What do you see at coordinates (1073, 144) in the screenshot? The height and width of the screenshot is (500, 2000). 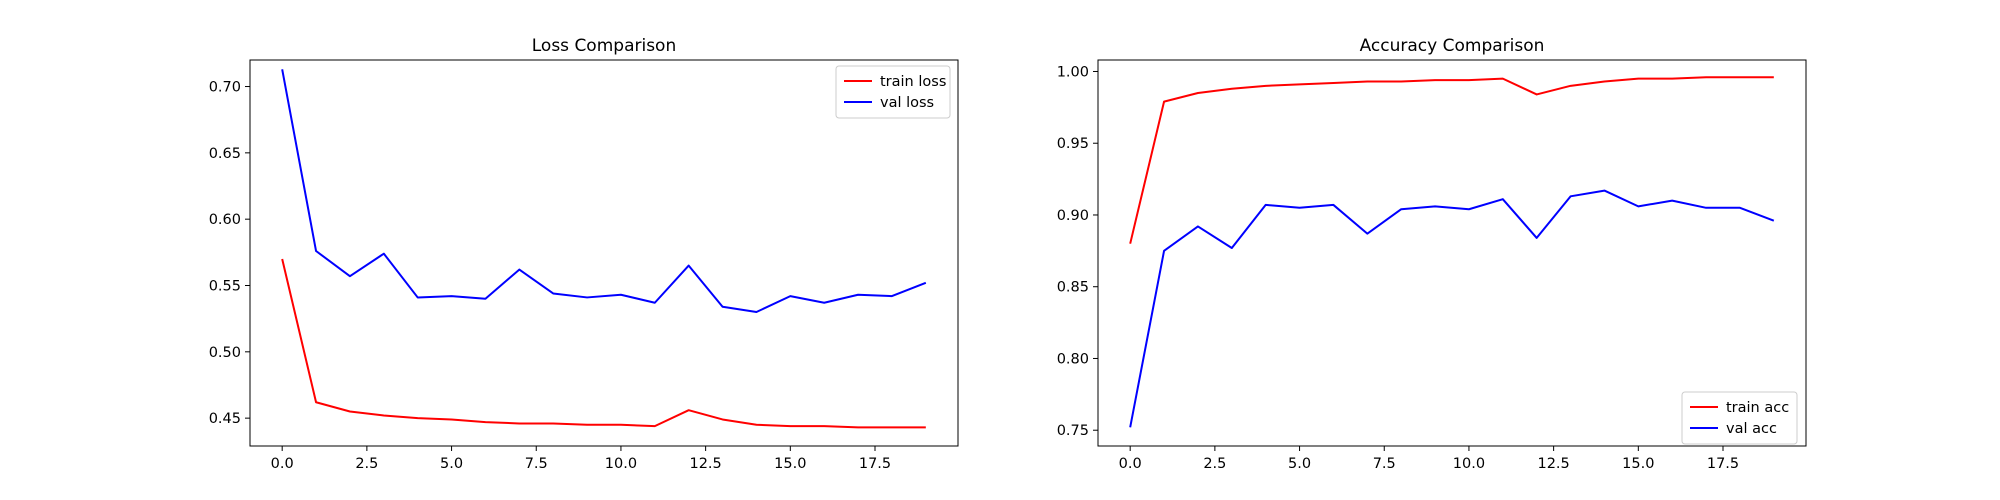 I see `y-tick-label: 0.95` at bounding box center [1073, 144].